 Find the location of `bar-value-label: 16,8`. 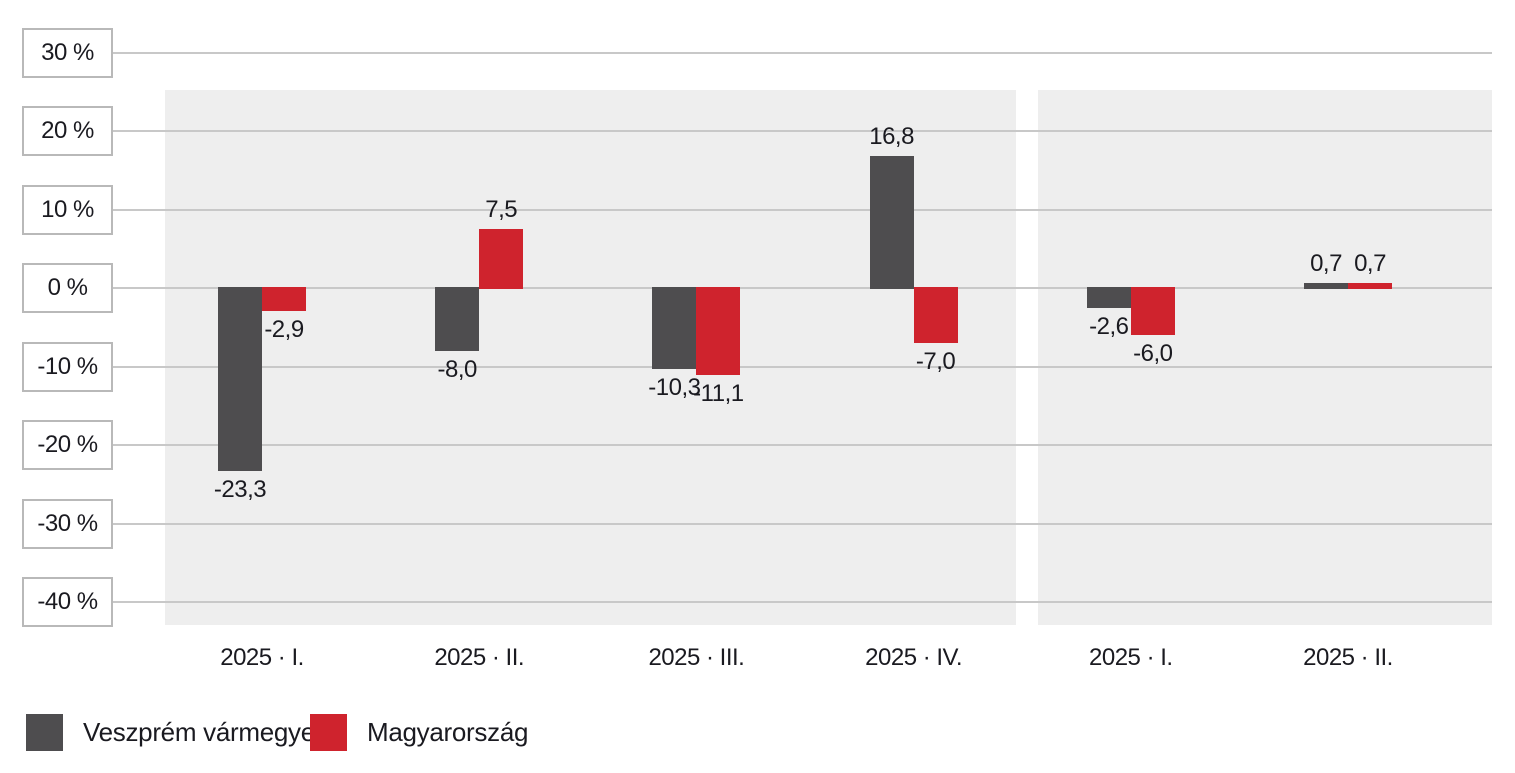

bar-value-label: 16,8 is located at coordinates (891, 137).